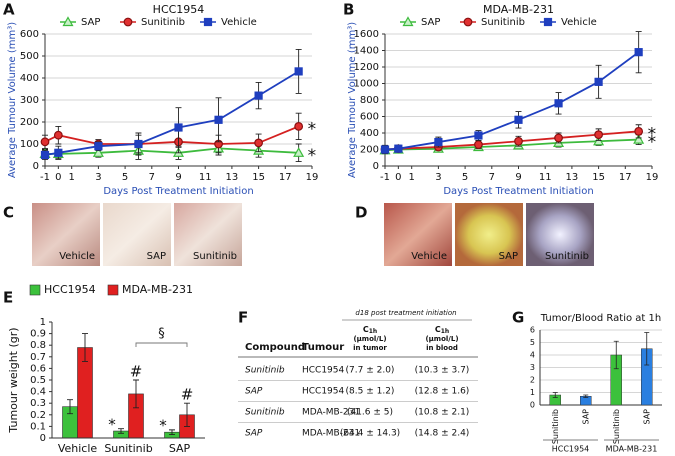  I want to click on legend-label: Sunitinib, so click(163, 22).